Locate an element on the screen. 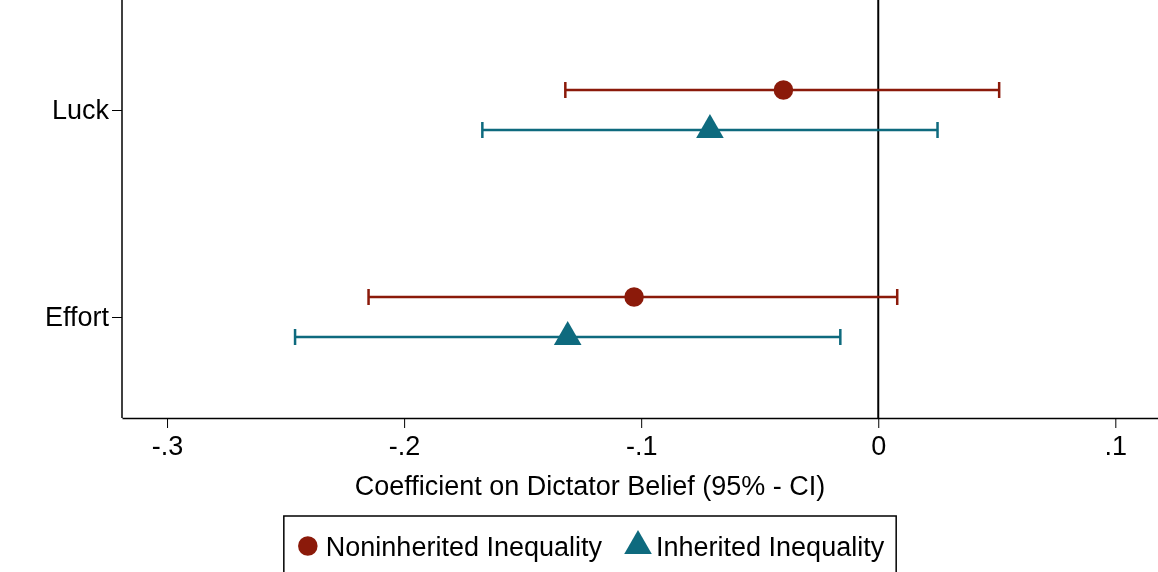  legend-label: Noninherited Inequality is located at coordinates (464, 547).